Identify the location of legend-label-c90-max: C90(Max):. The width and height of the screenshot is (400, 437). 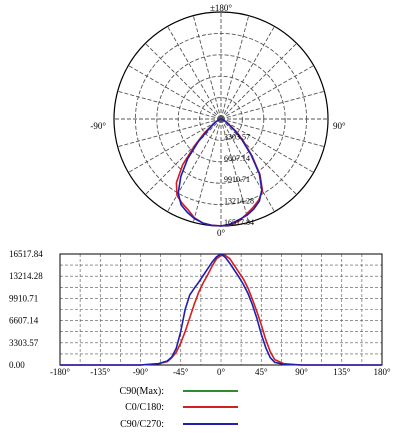
(142, 391).